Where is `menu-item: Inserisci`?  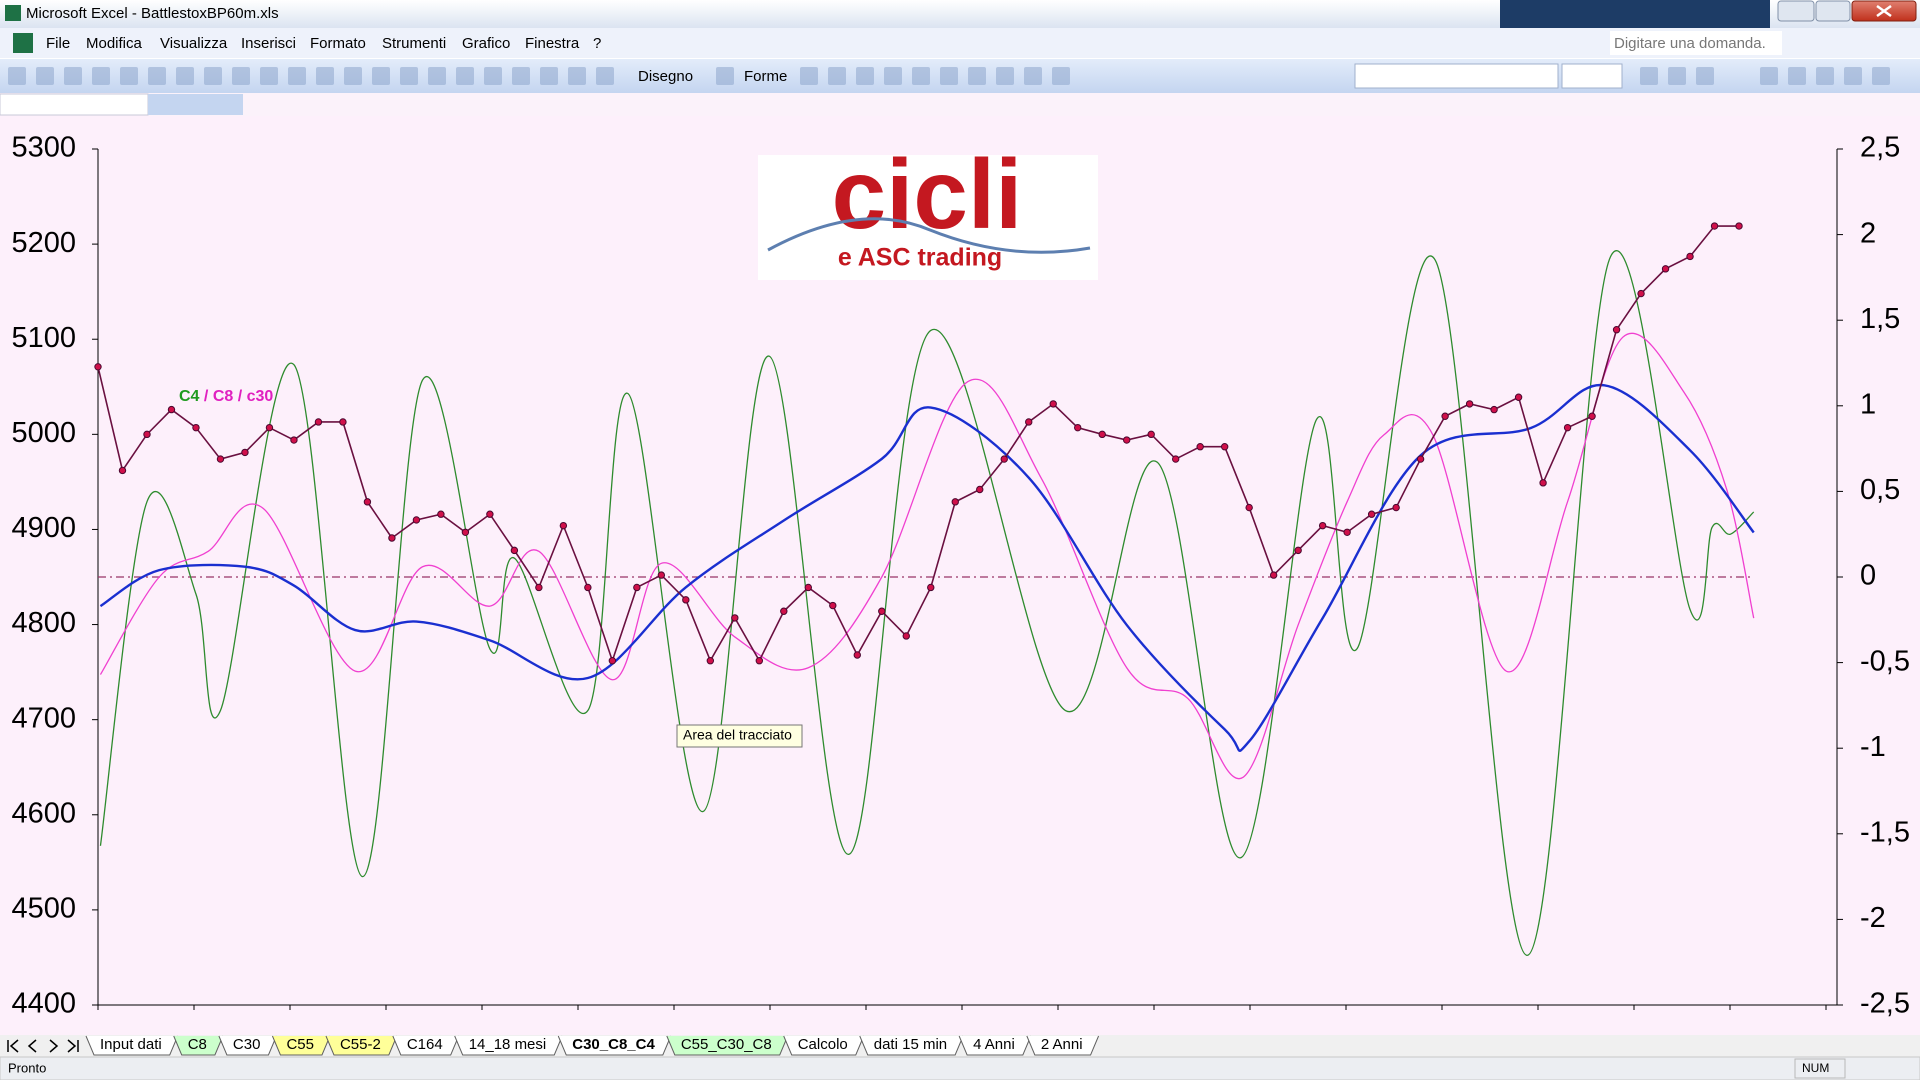 menu-item: Inserisci is located at coordinates (268, 43).